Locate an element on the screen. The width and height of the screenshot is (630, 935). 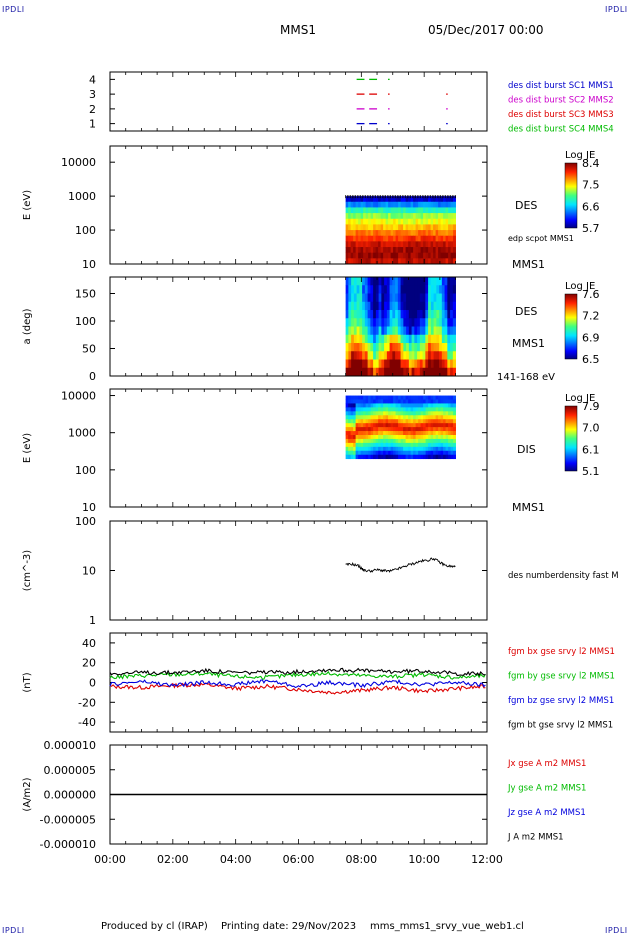
current-tick-label: 0.000010 is located at coordinates (70, 745).